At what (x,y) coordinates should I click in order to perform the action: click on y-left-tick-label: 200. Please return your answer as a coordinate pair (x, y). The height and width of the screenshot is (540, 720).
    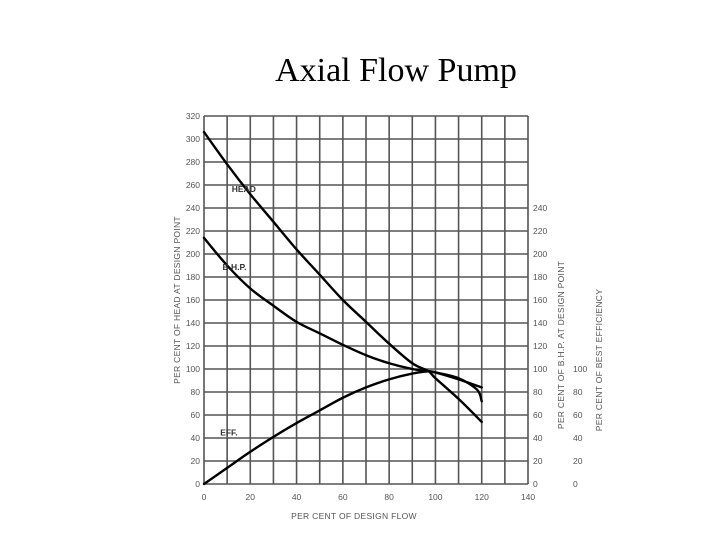
    Looking at the image, I should click on (193, 254).